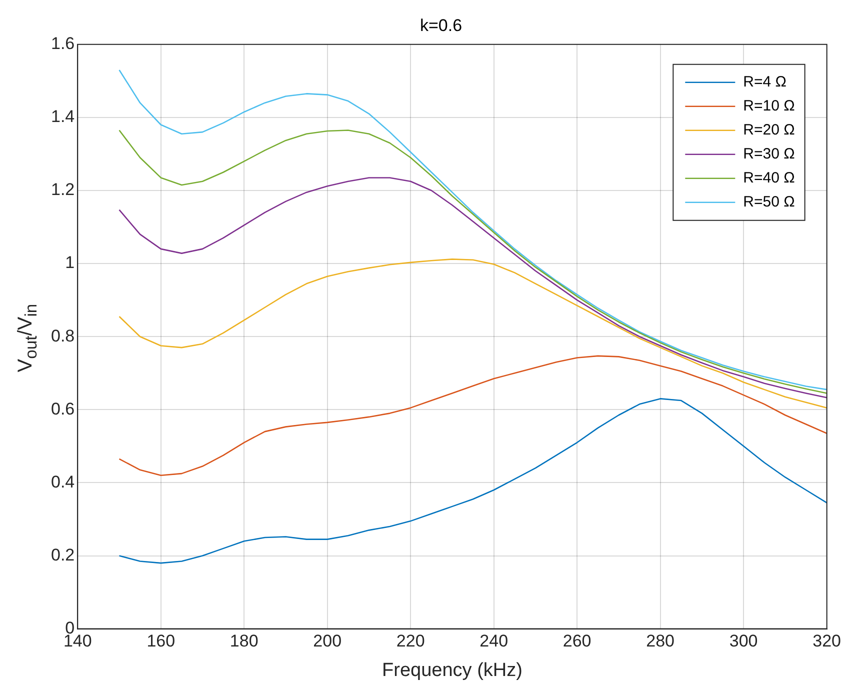 The height and width of the screenshot is (694, 852). I want to click on x-tick-label: 240, so click(494, 641).